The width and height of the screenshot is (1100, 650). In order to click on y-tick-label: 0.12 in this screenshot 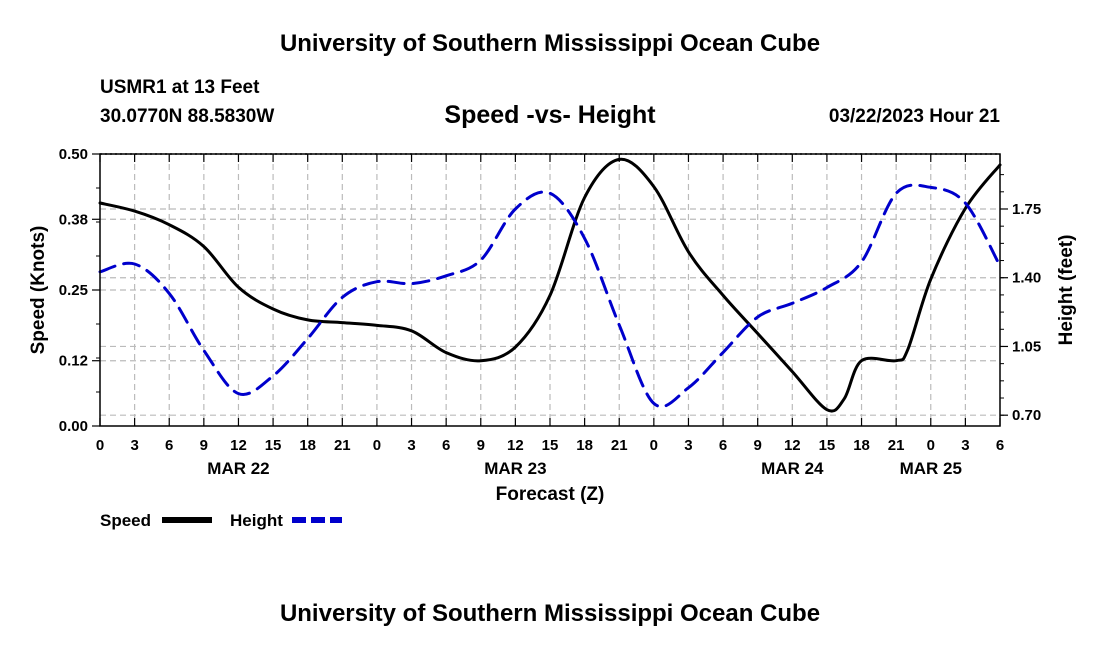, I will do `click(73, 361)`.